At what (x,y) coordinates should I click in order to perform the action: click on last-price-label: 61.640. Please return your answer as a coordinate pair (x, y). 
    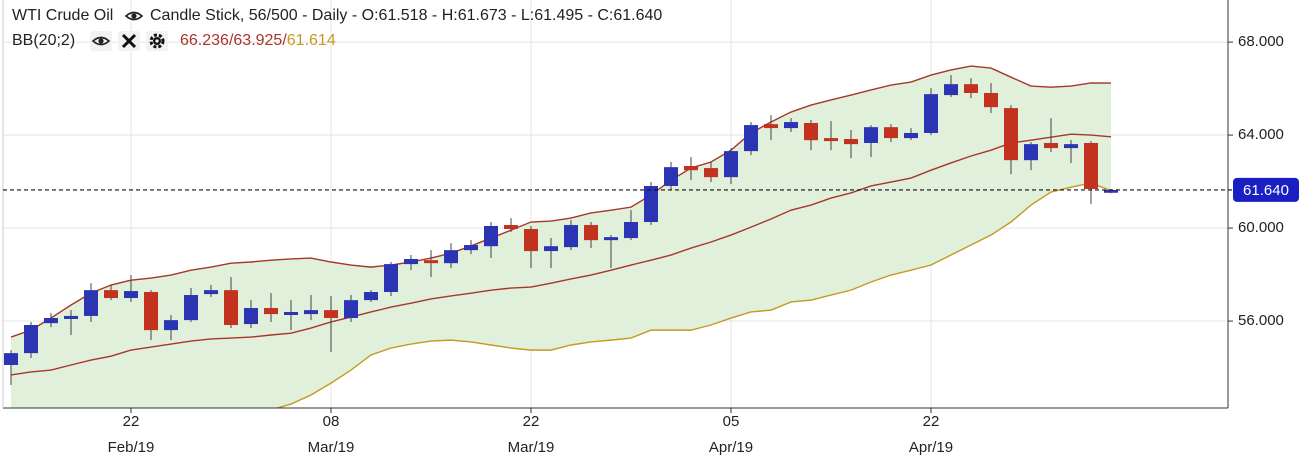
    Looking at the image, I should click on (1266, 190).